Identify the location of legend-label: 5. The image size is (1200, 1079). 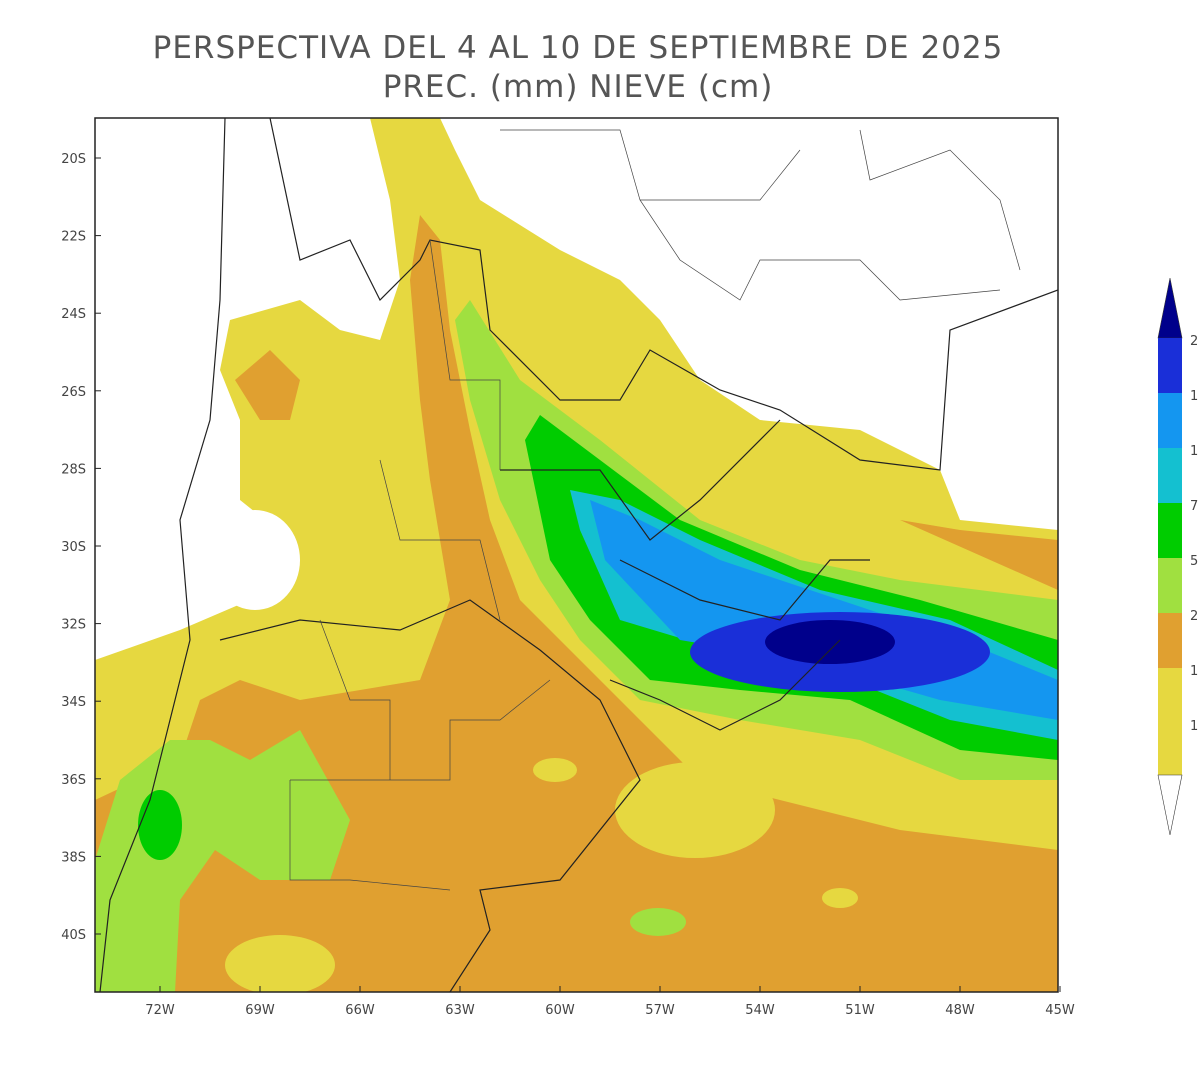
(1194, 561).